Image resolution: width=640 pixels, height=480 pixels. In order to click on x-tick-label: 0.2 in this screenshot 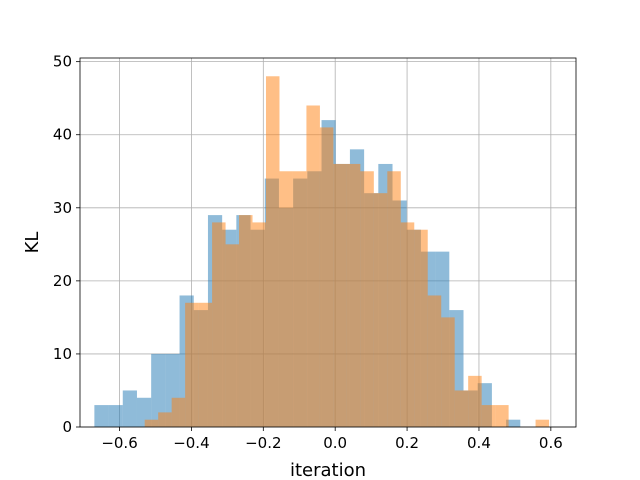, I will do `click(407, 443)`.